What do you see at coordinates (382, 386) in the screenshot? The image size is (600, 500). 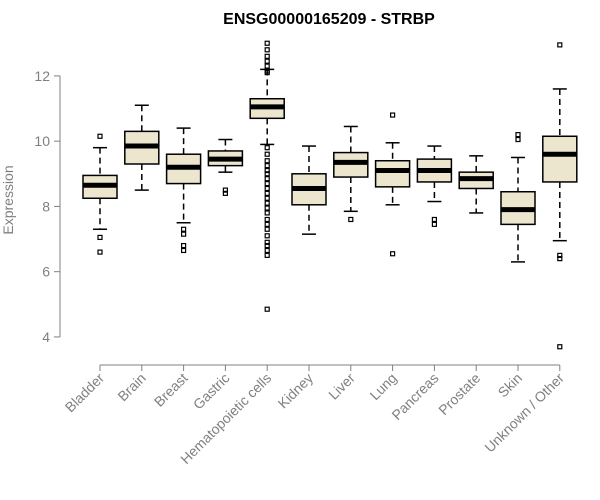 I see `x-tick-label: Lung` at bounding box center [382, 386].